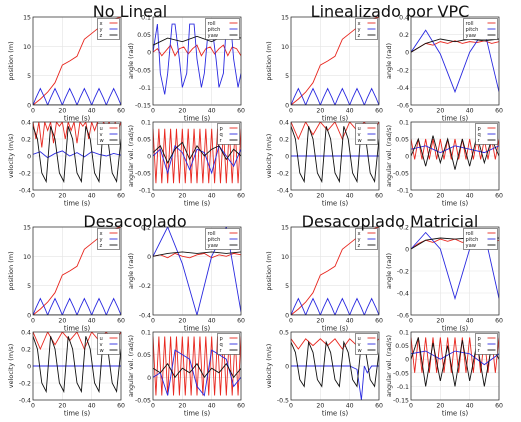 Image resolution: width=521 pixels, height=422 pixels. Describe the element at coordinates (27, 257) in the screenshot. I see `y-tick-label: 10` at that location.